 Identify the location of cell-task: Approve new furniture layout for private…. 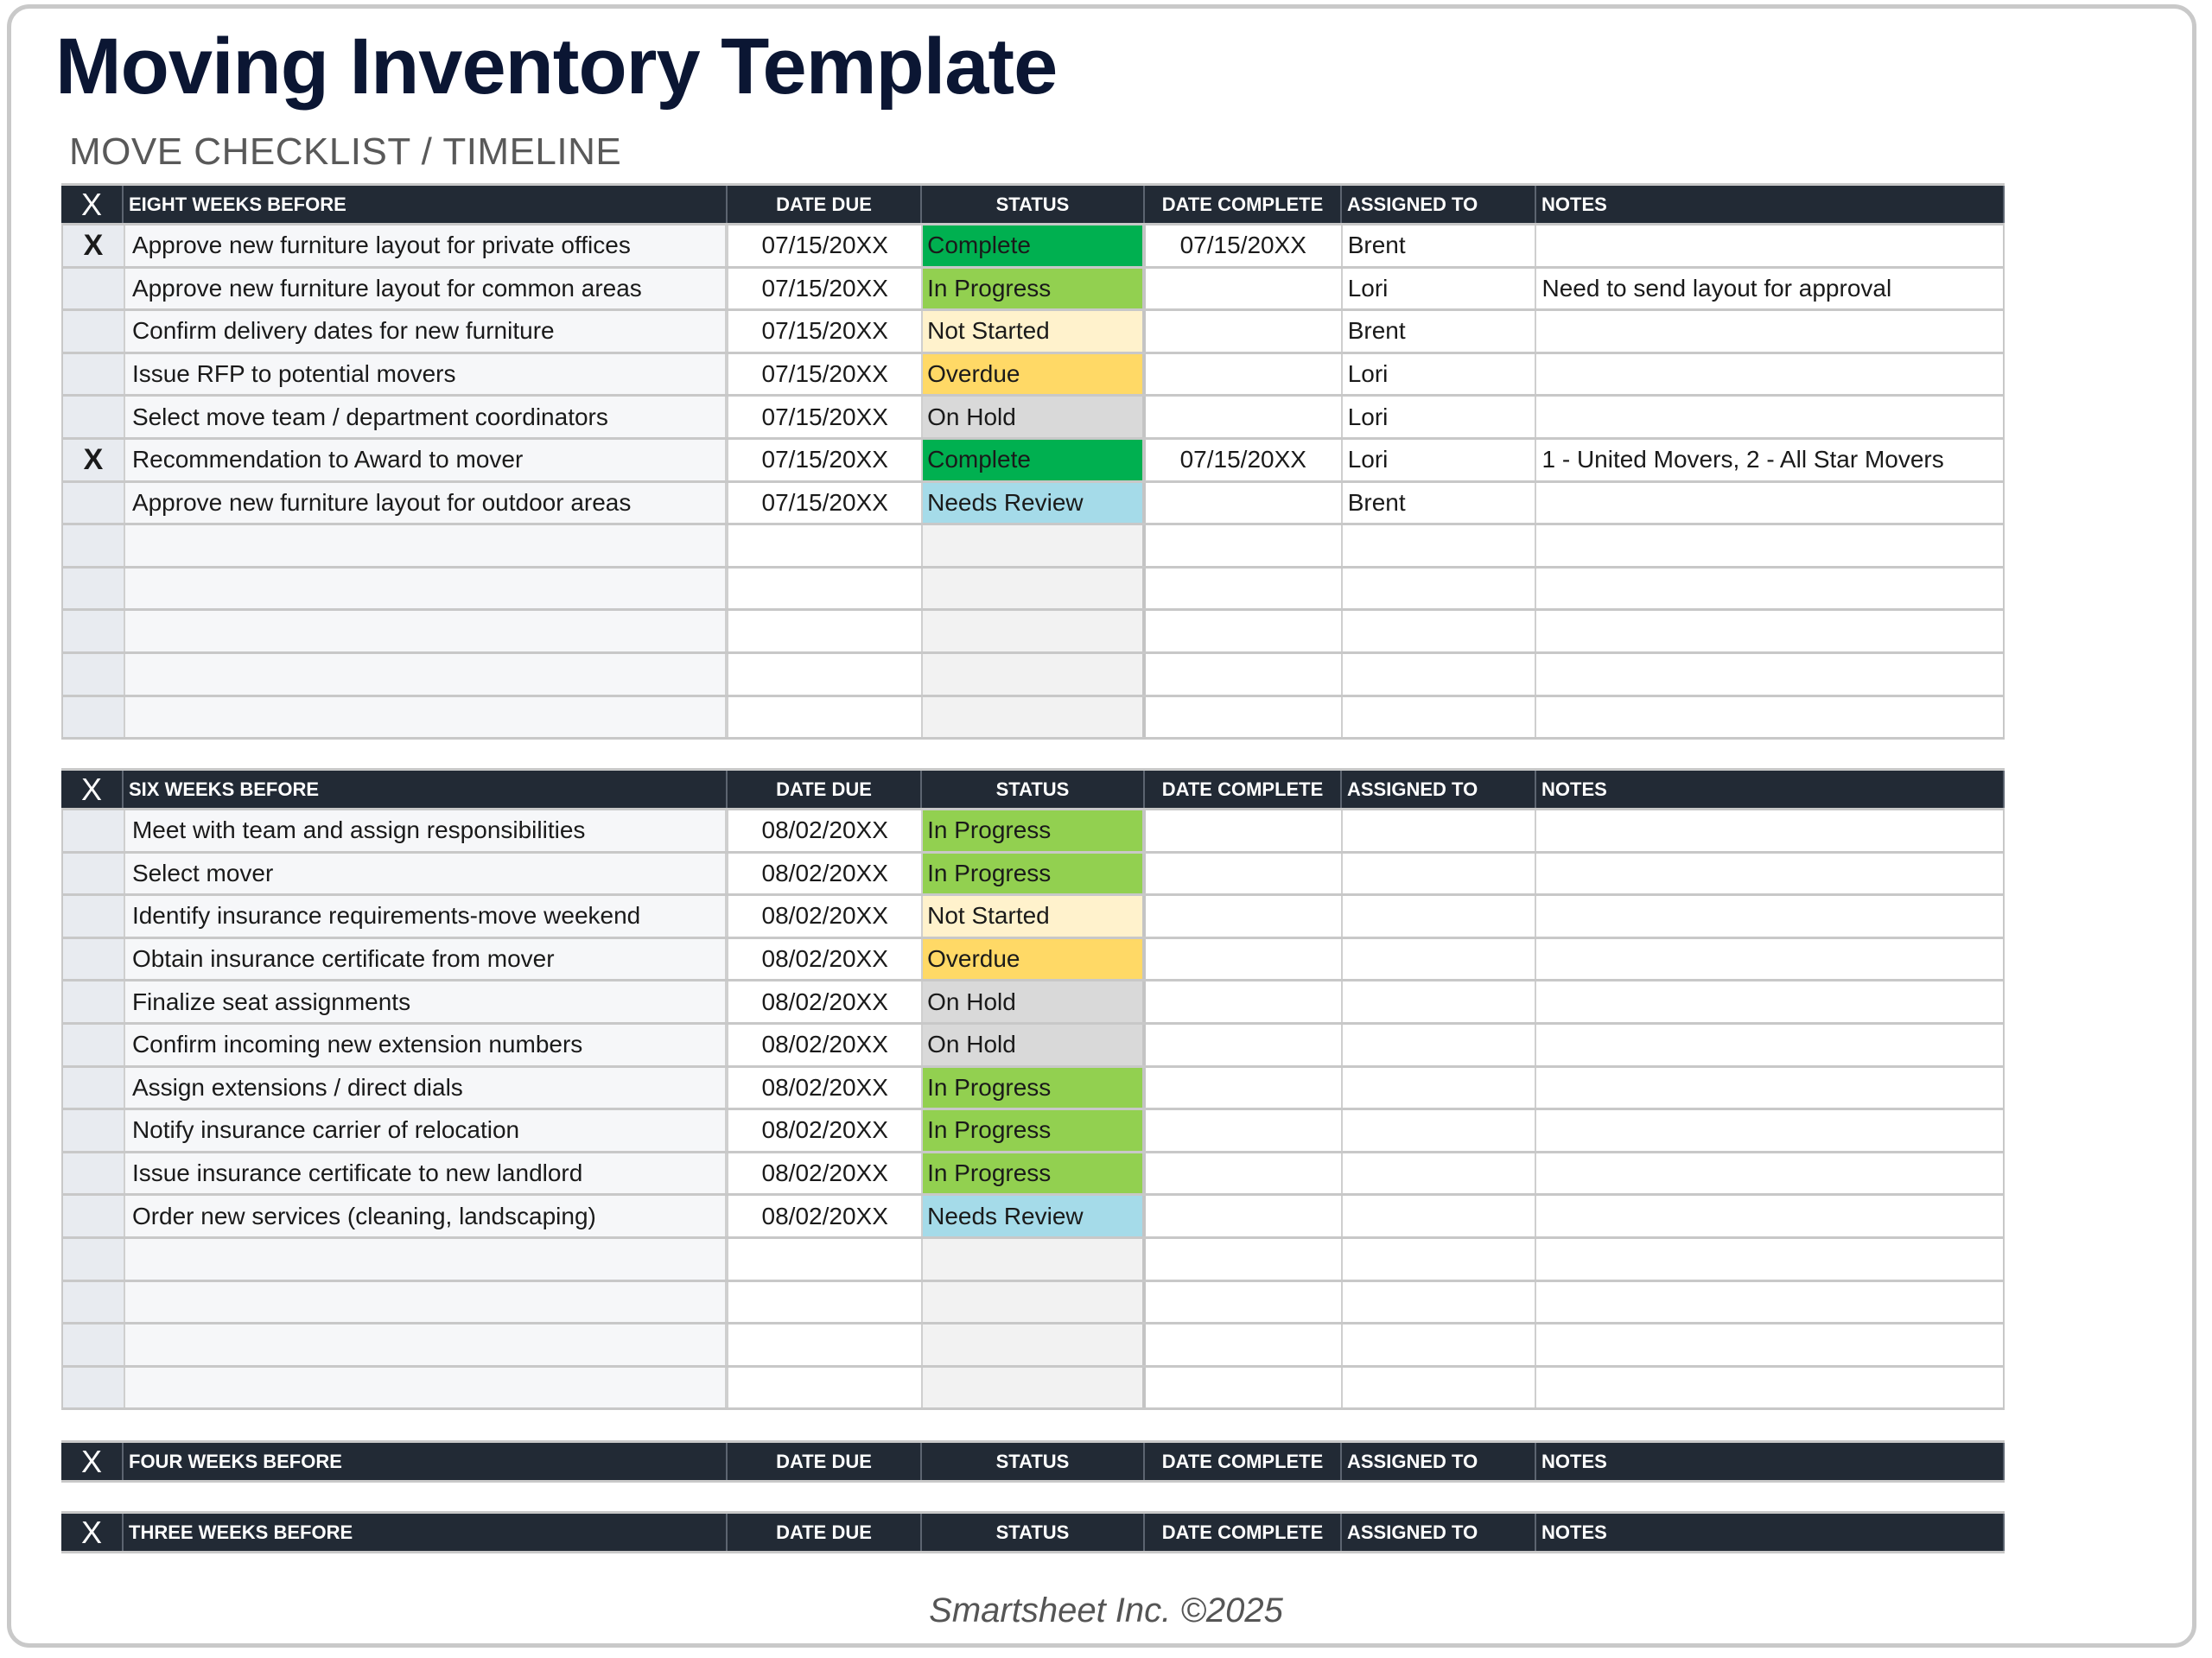
(426, 246).